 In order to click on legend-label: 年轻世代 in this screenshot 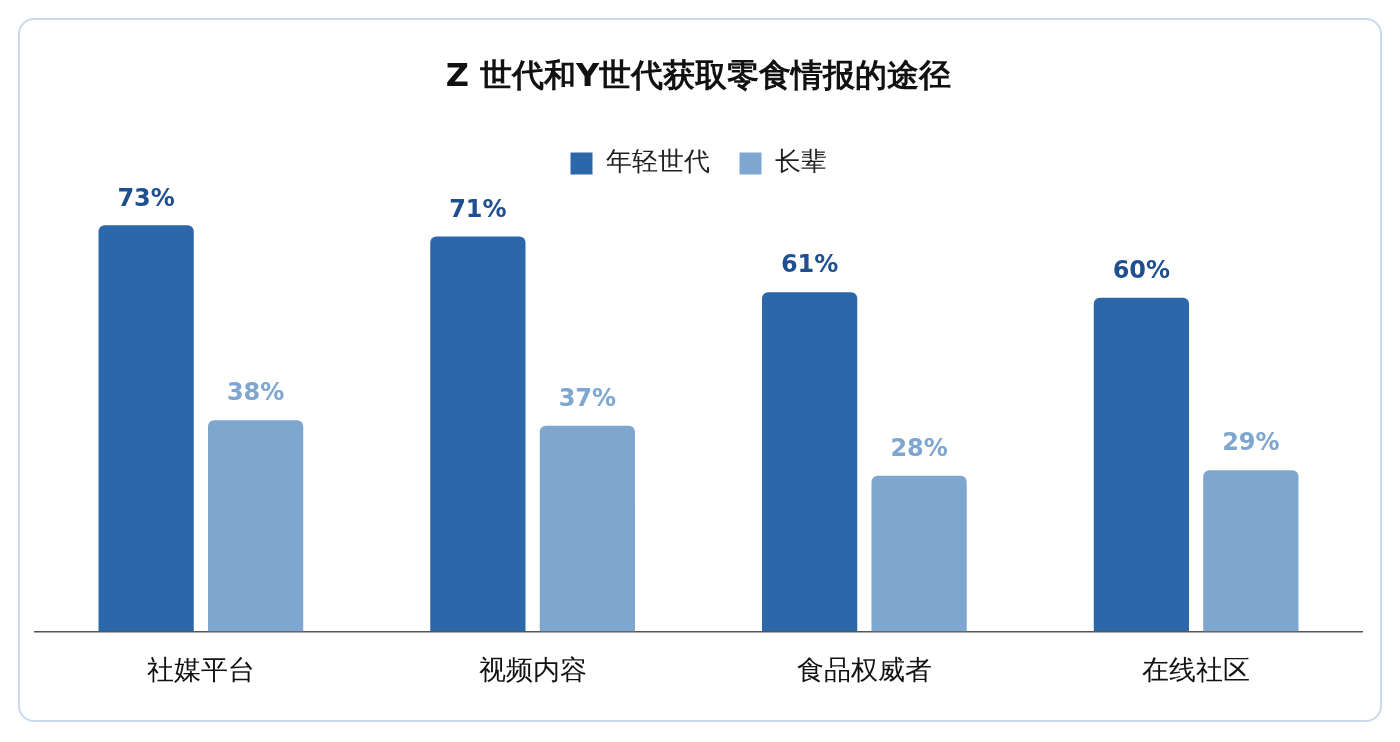, I will do `click(657, 161)`.